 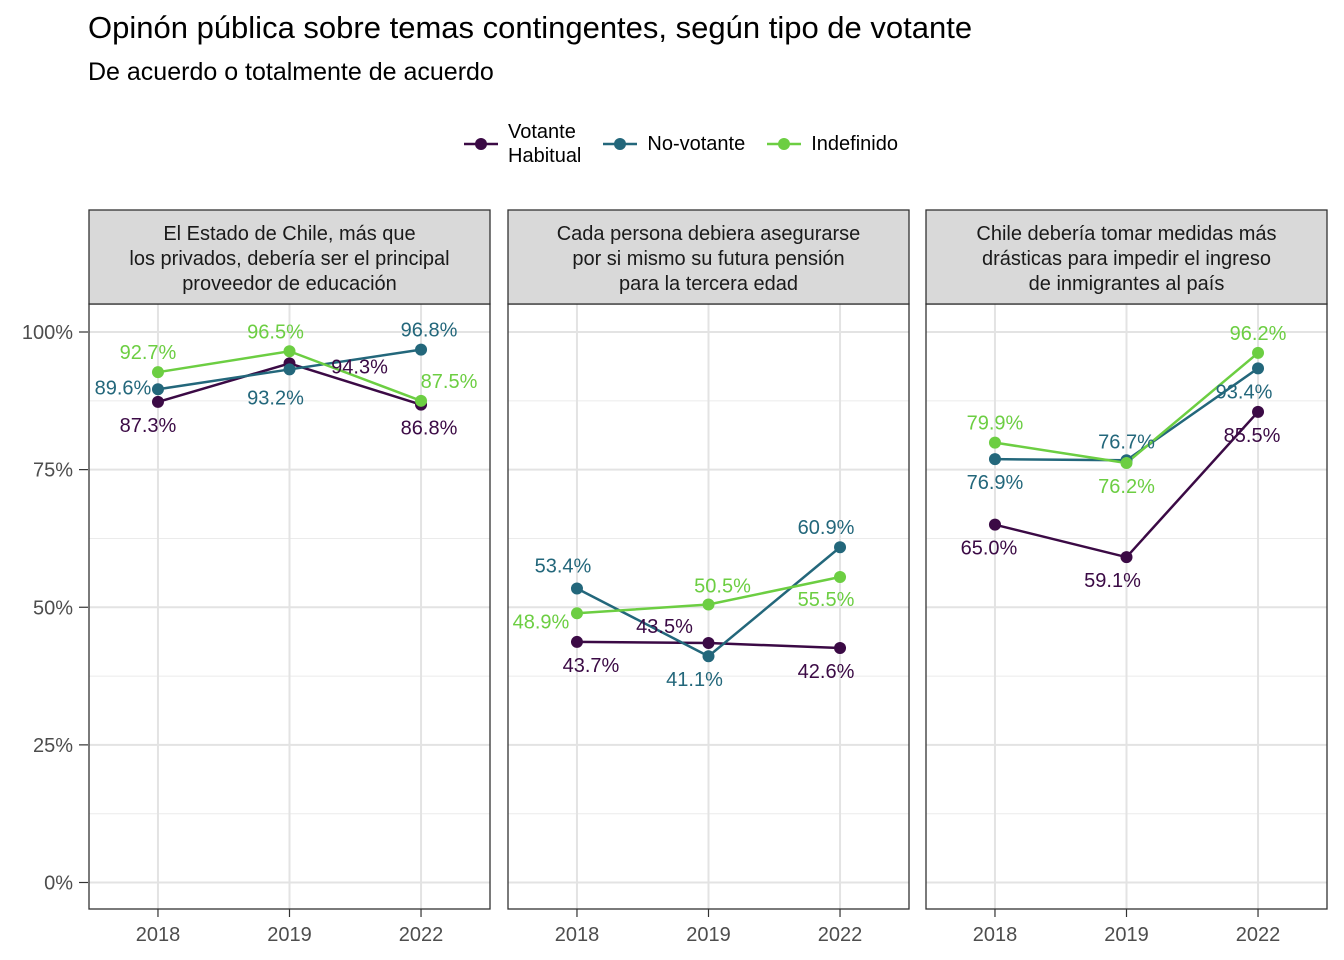 I want to click on data-label: 41.1%, so click(x=694, y=680).